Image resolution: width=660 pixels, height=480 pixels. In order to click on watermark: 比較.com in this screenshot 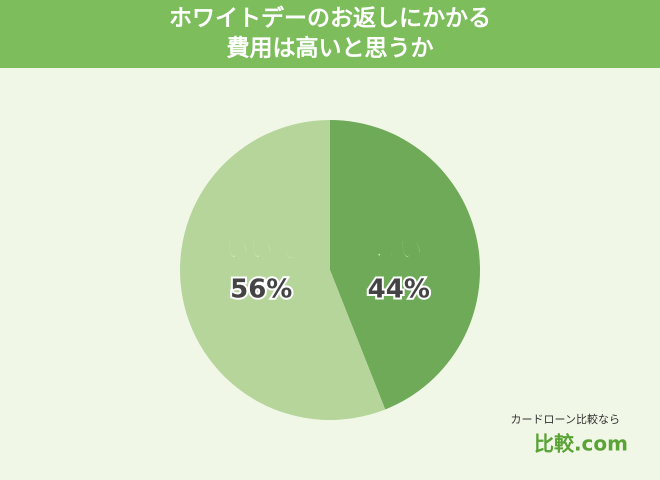, I will do `click(581, 444)`.